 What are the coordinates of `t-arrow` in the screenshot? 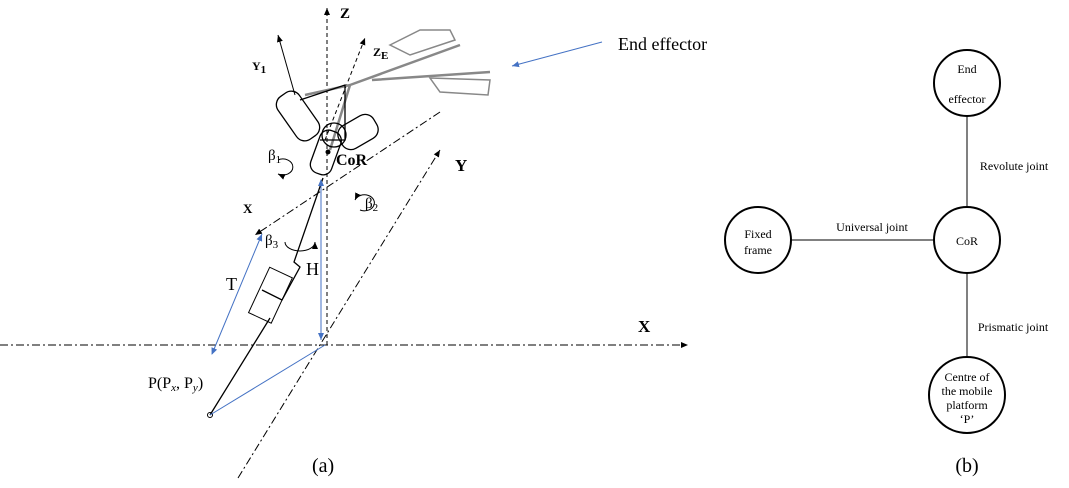 It's located at (237, 294).